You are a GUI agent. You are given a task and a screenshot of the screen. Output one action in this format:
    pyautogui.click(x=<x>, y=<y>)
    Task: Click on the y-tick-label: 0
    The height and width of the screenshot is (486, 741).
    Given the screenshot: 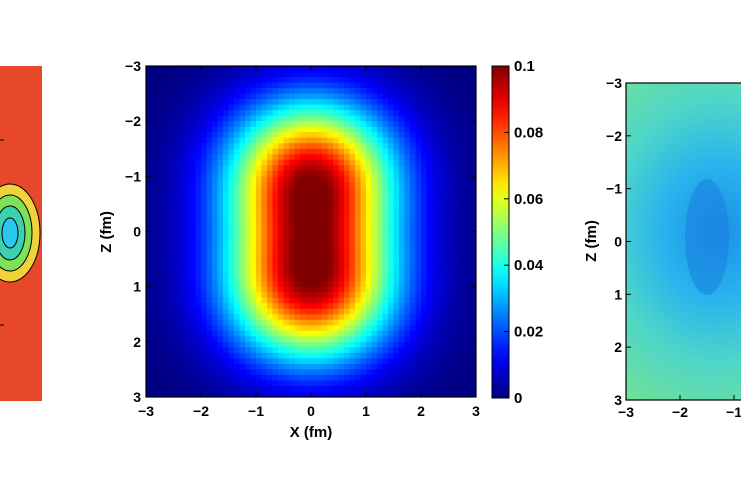 What is the action you would take?
    pyautogui.click(x=137, y=232)
    